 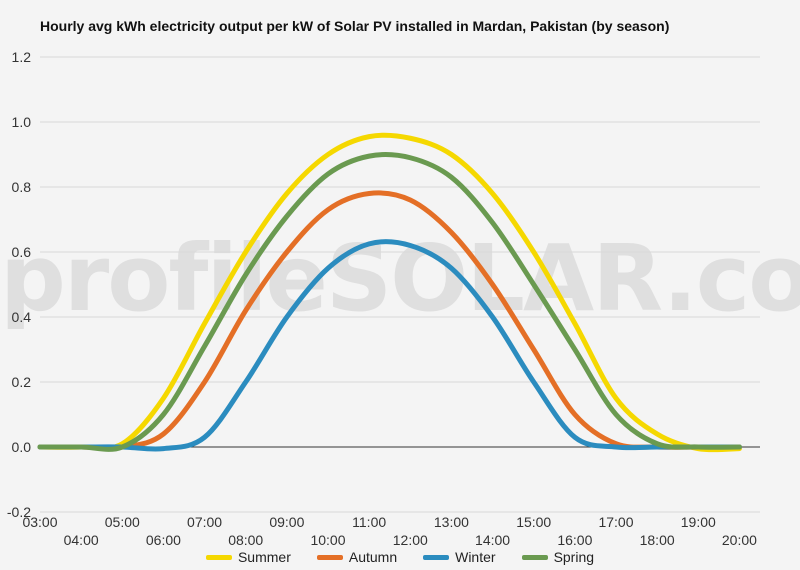 I want to click on x-tick-label: 20:00, so click(x=739, y=540).